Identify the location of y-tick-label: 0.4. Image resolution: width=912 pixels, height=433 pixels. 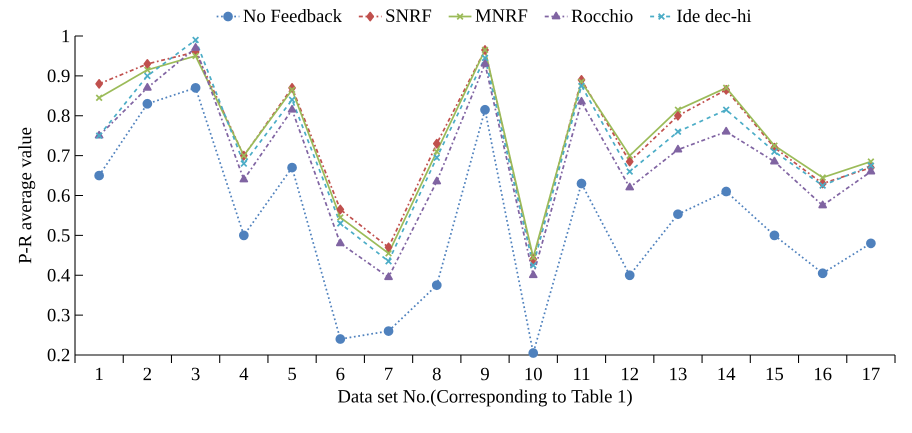
(59, 275).